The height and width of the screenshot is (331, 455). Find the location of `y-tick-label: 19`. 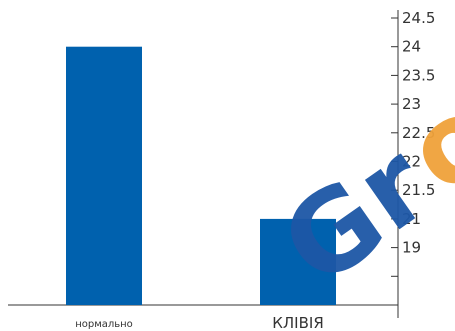

y-tick-label: 19 is located at coordinates (411, 248).